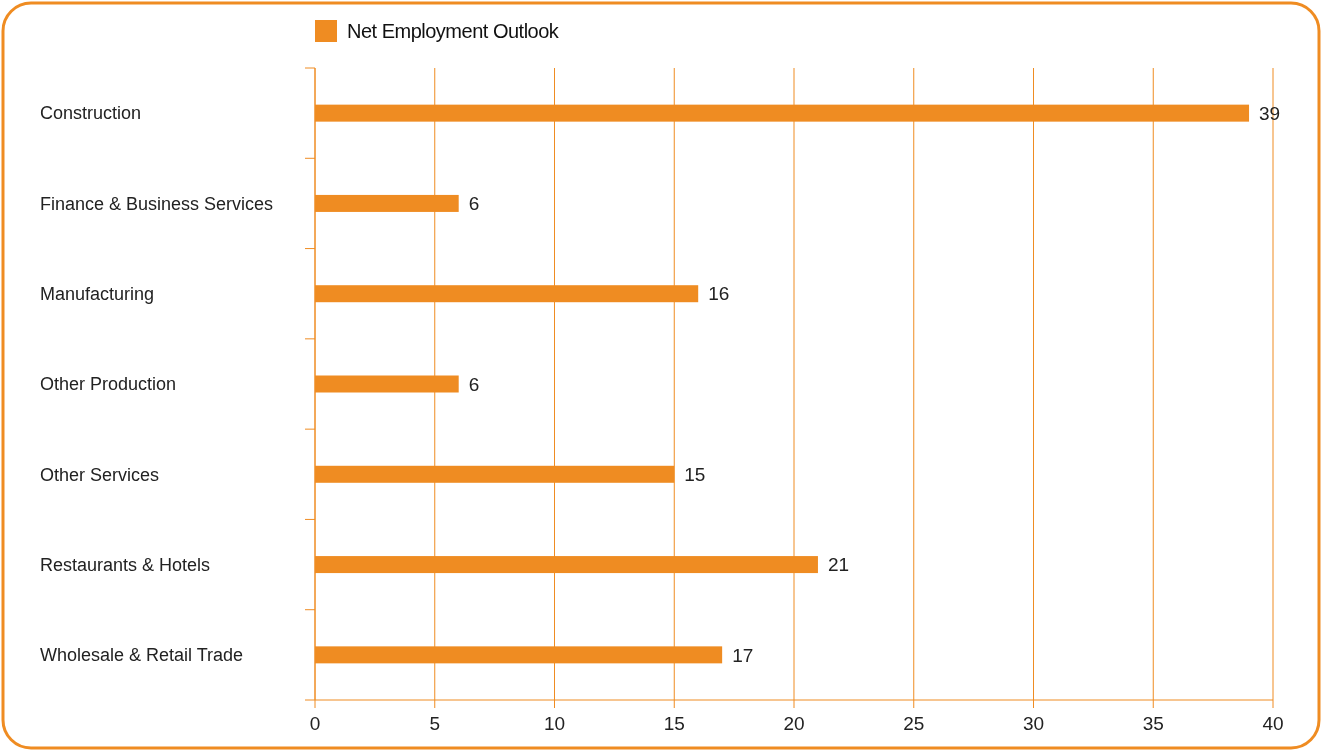 This screenshot has height=751, width=1322. Describe the element at coordinates (100, 474) in the screenshot. I see `y-tick-label: Other Services` at that location.